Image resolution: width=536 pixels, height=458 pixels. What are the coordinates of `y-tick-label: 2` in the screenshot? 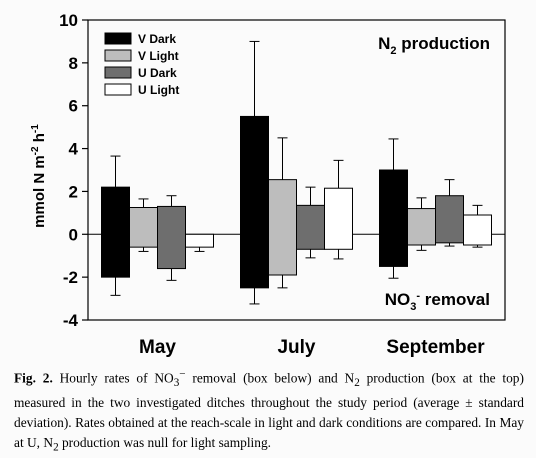 It's located at (73, 191).